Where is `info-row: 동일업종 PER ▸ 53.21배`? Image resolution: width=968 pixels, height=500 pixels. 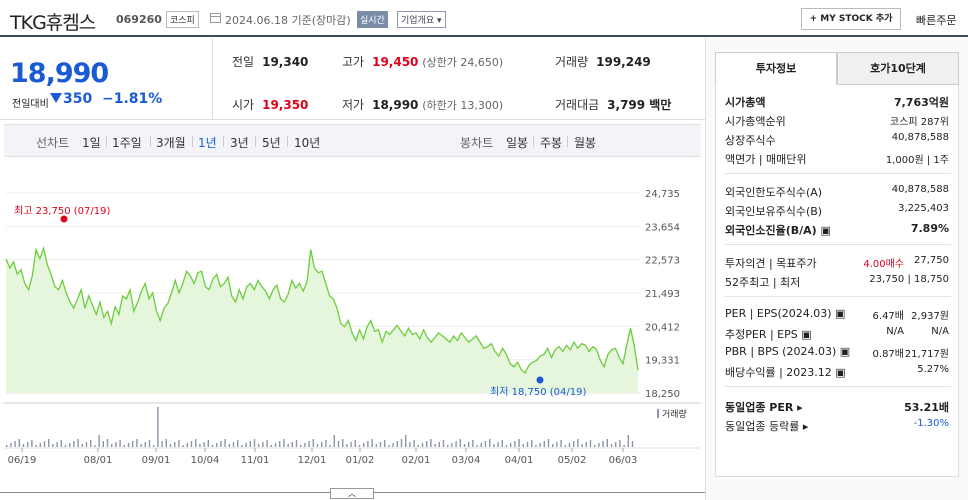 info-row: 동일업종 PER ▸ 53.21배 is located at coordinates (837, 408).